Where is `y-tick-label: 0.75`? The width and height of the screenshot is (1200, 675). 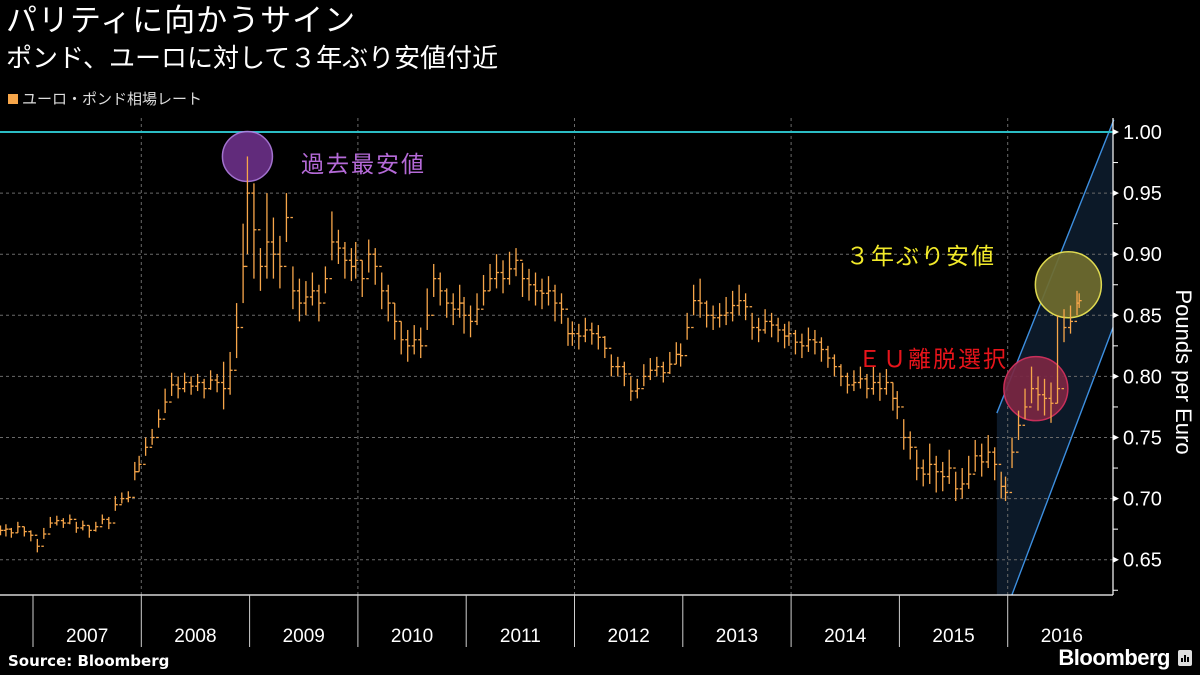
y-tick-label: 0.75 is located at coordinates (1142, 439).